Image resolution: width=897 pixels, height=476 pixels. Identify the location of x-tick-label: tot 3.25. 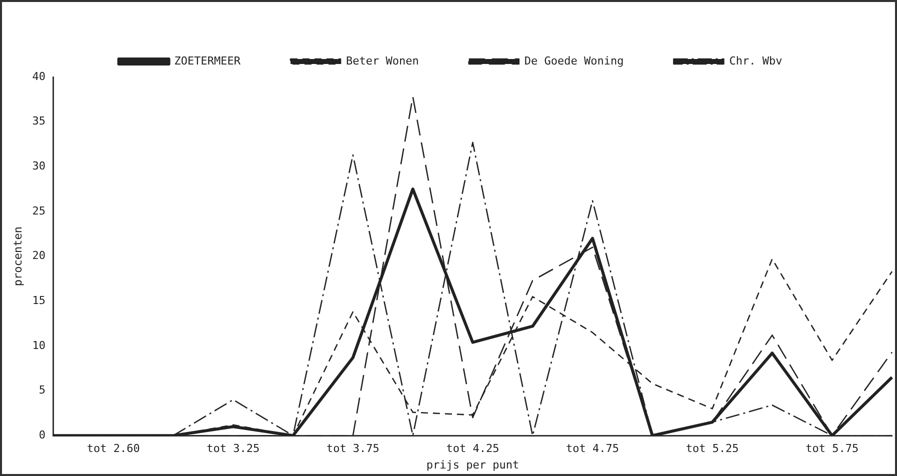
(233, 449).